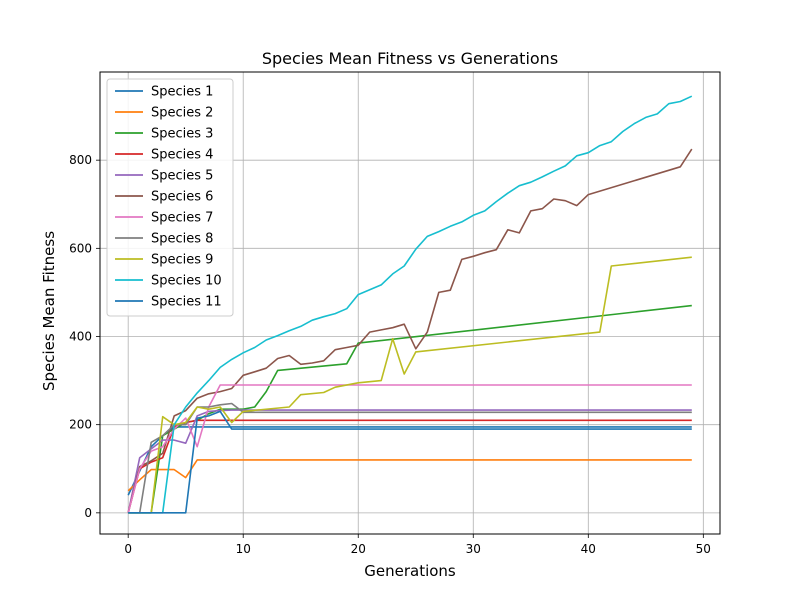 This screenshot has height=600, width=800. What do you see at coordinates (358, 549) in the screenshot?
I see `x-tick-label: 20` at bounding box center [358, 549].